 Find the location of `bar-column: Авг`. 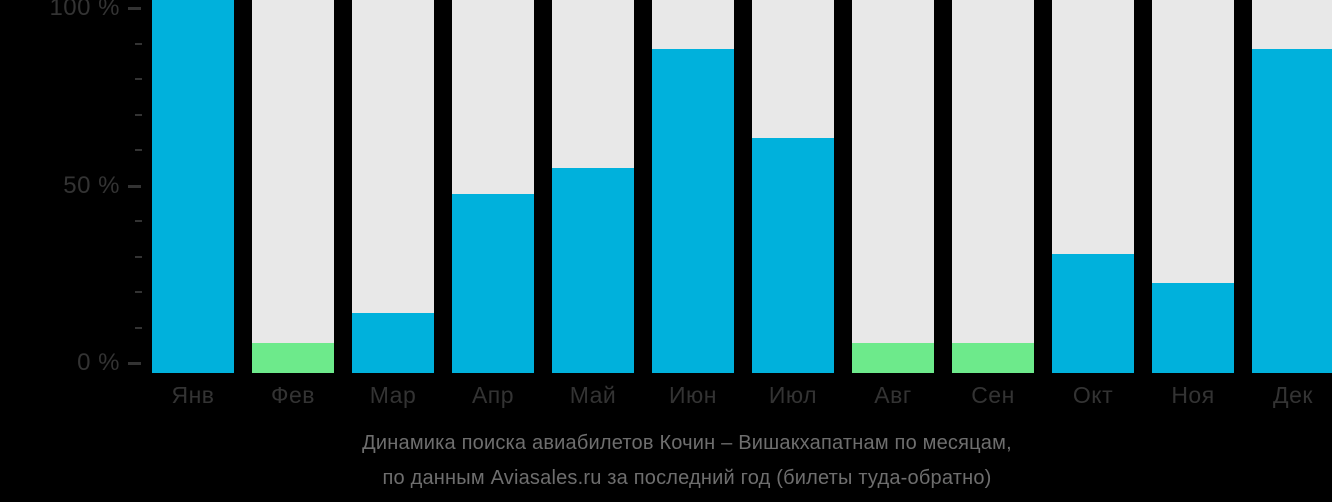

bar-column: Авг is located at coordinates (893, 203).